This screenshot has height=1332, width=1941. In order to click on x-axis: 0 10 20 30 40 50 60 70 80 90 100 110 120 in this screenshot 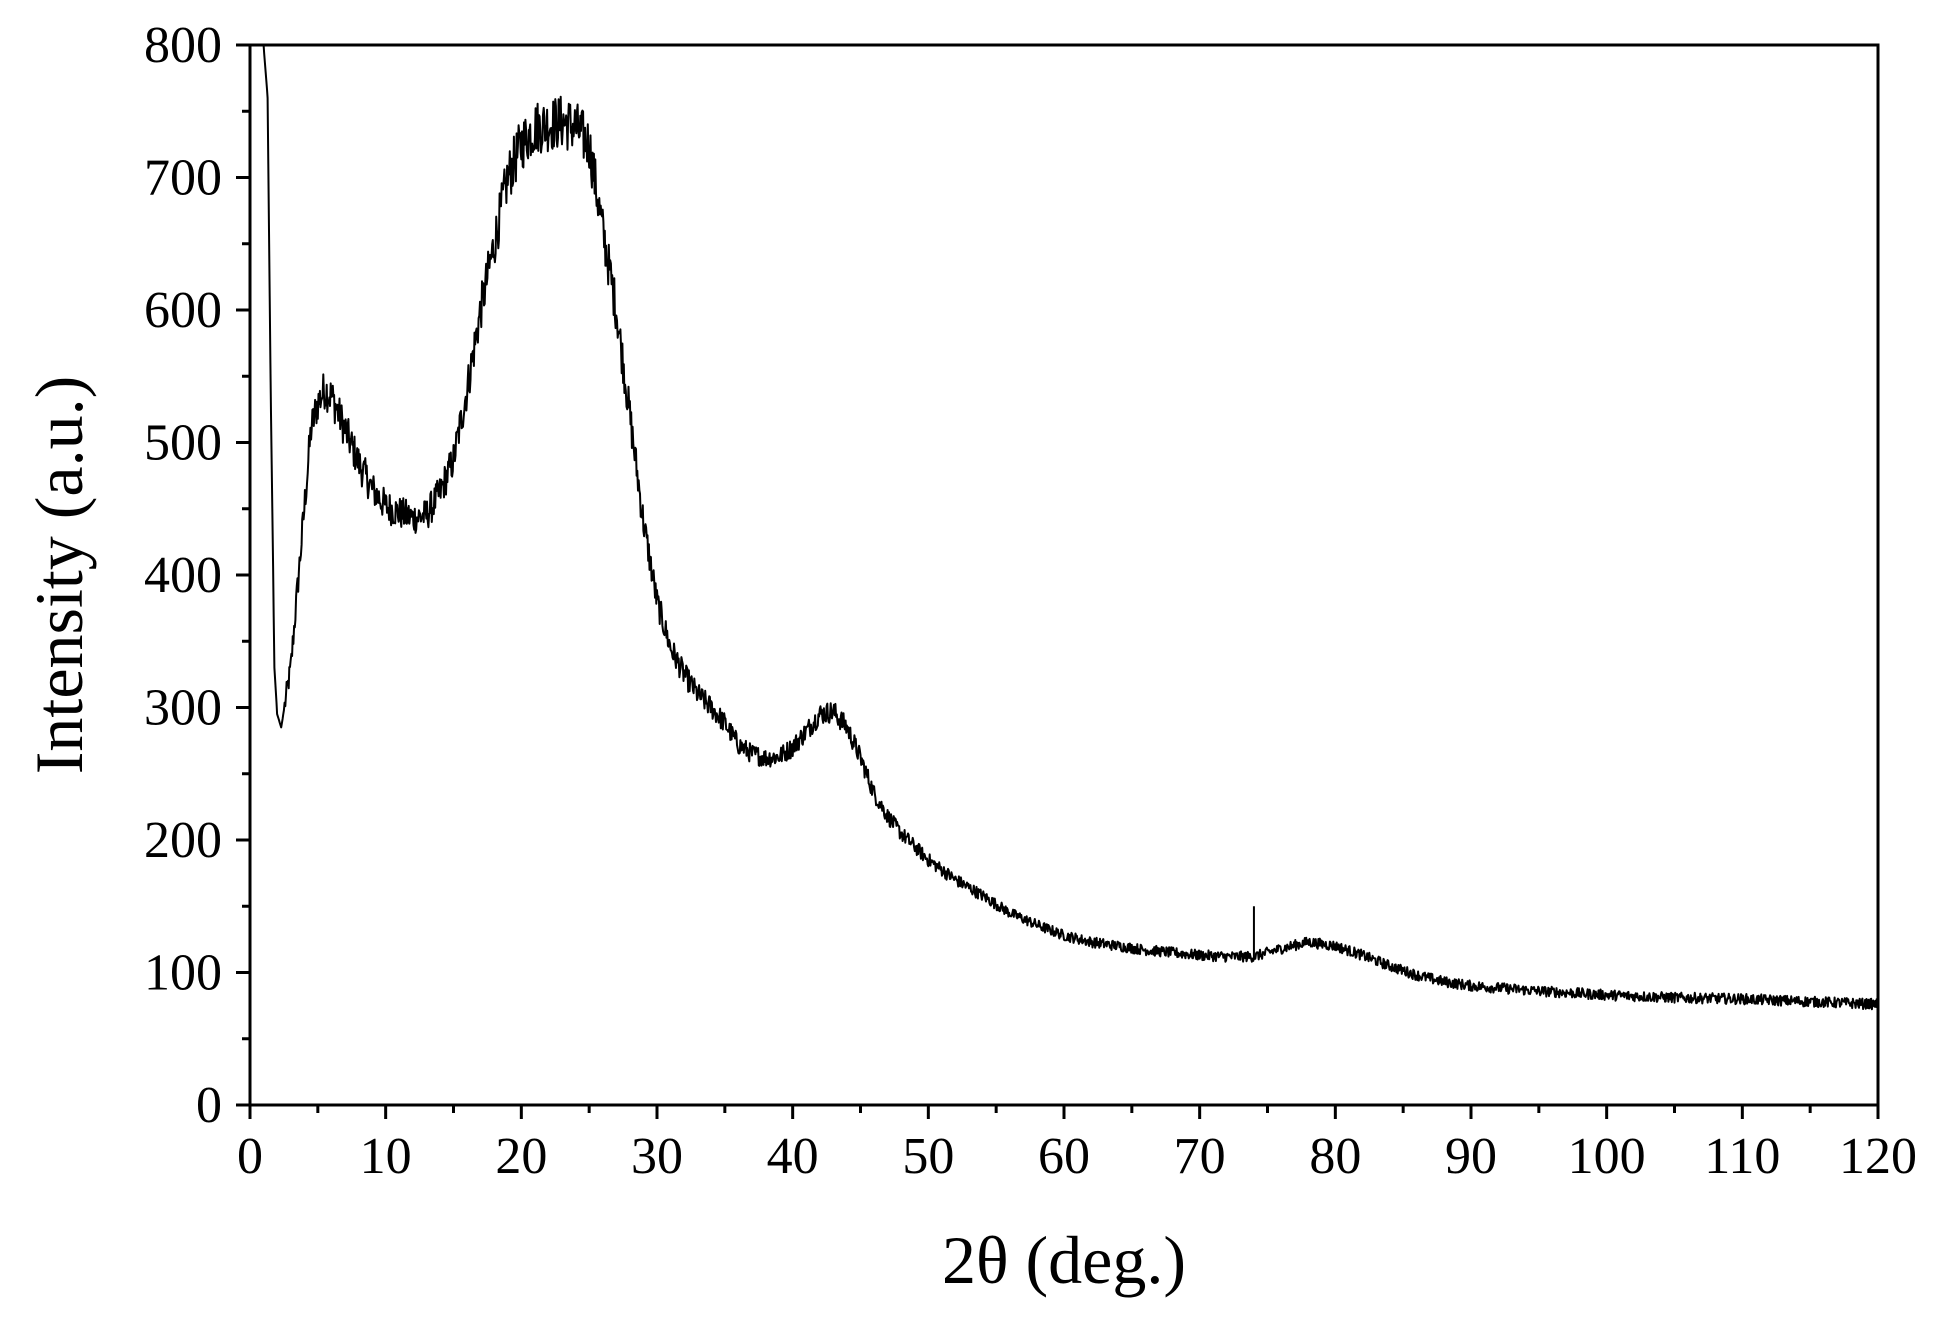, I will do `click(1077, 1145)`.